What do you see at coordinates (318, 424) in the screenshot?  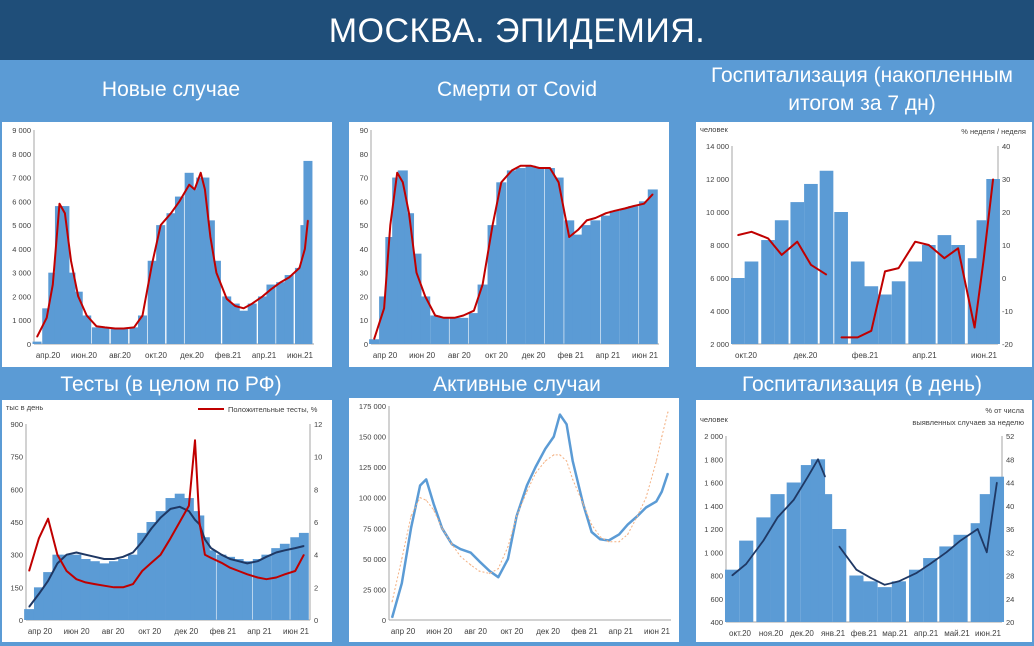 I see `y2-tick-label: 12` at bounding box center [318, 424].